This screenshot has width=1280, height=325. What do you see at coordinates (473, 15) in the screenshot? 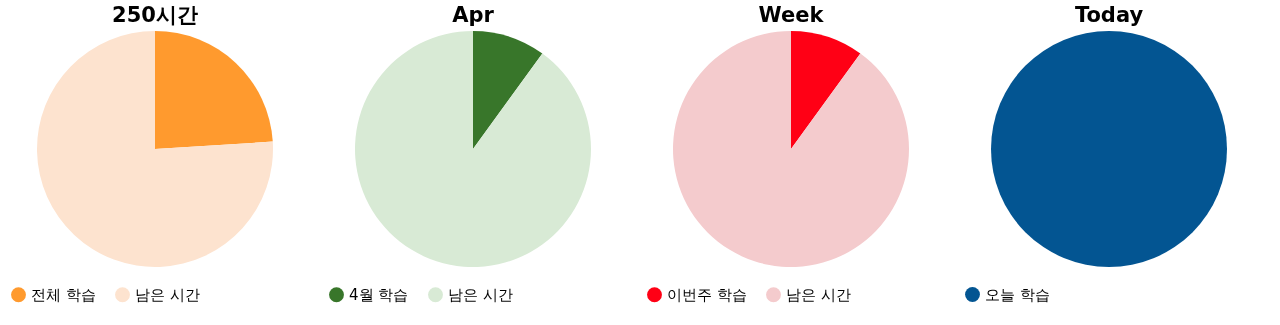
I see `chart-title: Apr` at bounding box center [473, 15].